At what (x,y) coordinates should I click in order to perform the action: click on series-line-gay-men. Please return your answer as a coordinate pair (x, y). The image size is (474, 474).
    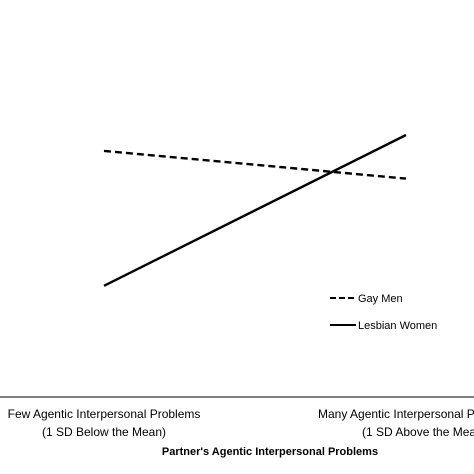
    Looking at the image, I should click on (255, 164).